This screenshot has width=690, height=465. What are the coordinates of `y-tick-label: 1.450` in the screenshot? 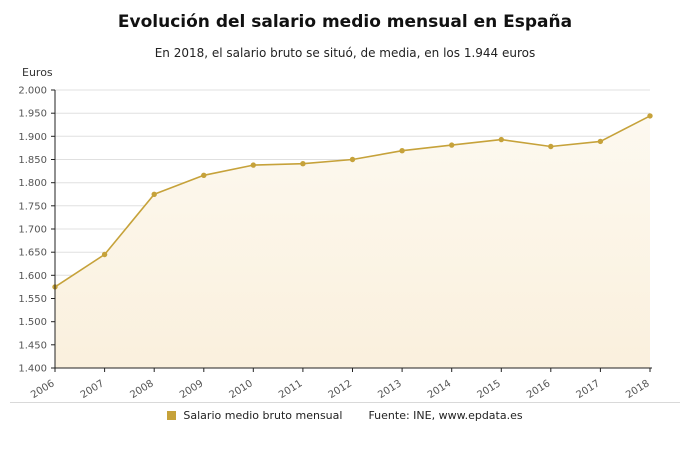 It's located at (32, 345).